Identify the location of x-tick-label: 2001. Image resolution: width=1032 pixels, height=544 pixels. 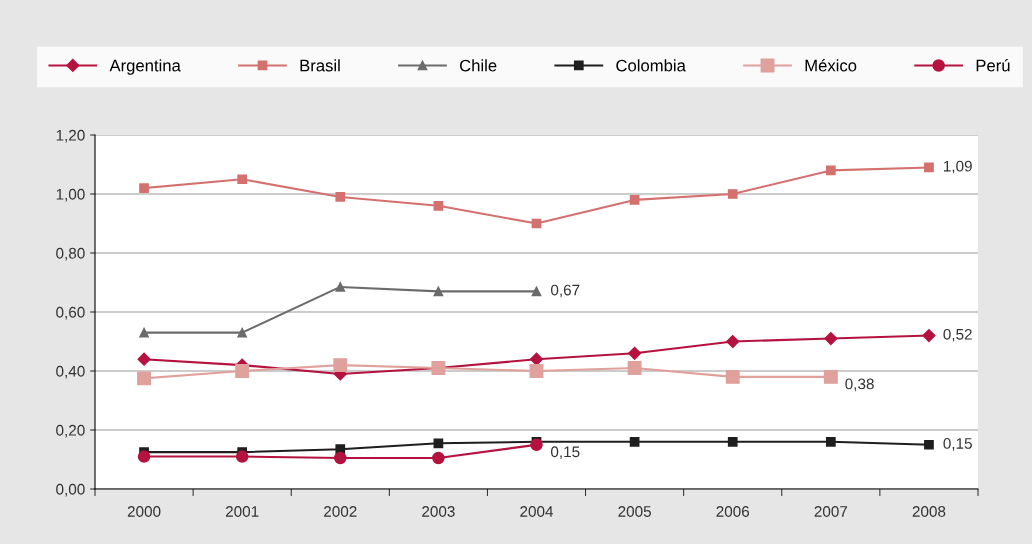
(242, 511).